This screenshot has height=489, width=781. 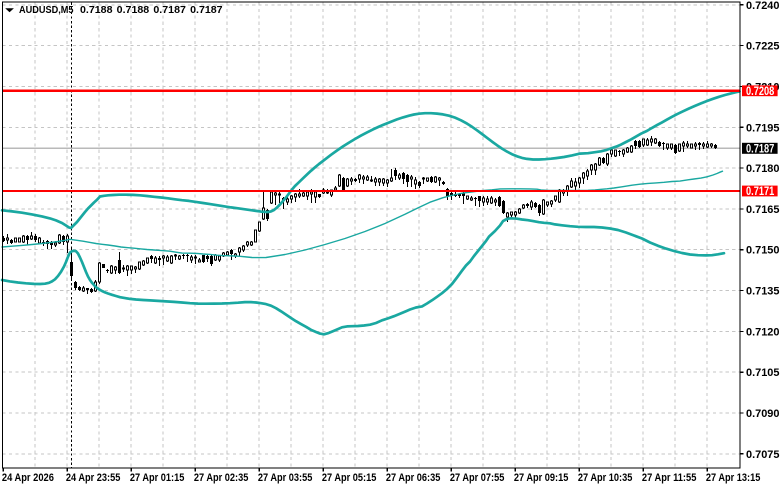 I want to click on svg-text: 27 Apr 01:15, so click(x=157, y=478).